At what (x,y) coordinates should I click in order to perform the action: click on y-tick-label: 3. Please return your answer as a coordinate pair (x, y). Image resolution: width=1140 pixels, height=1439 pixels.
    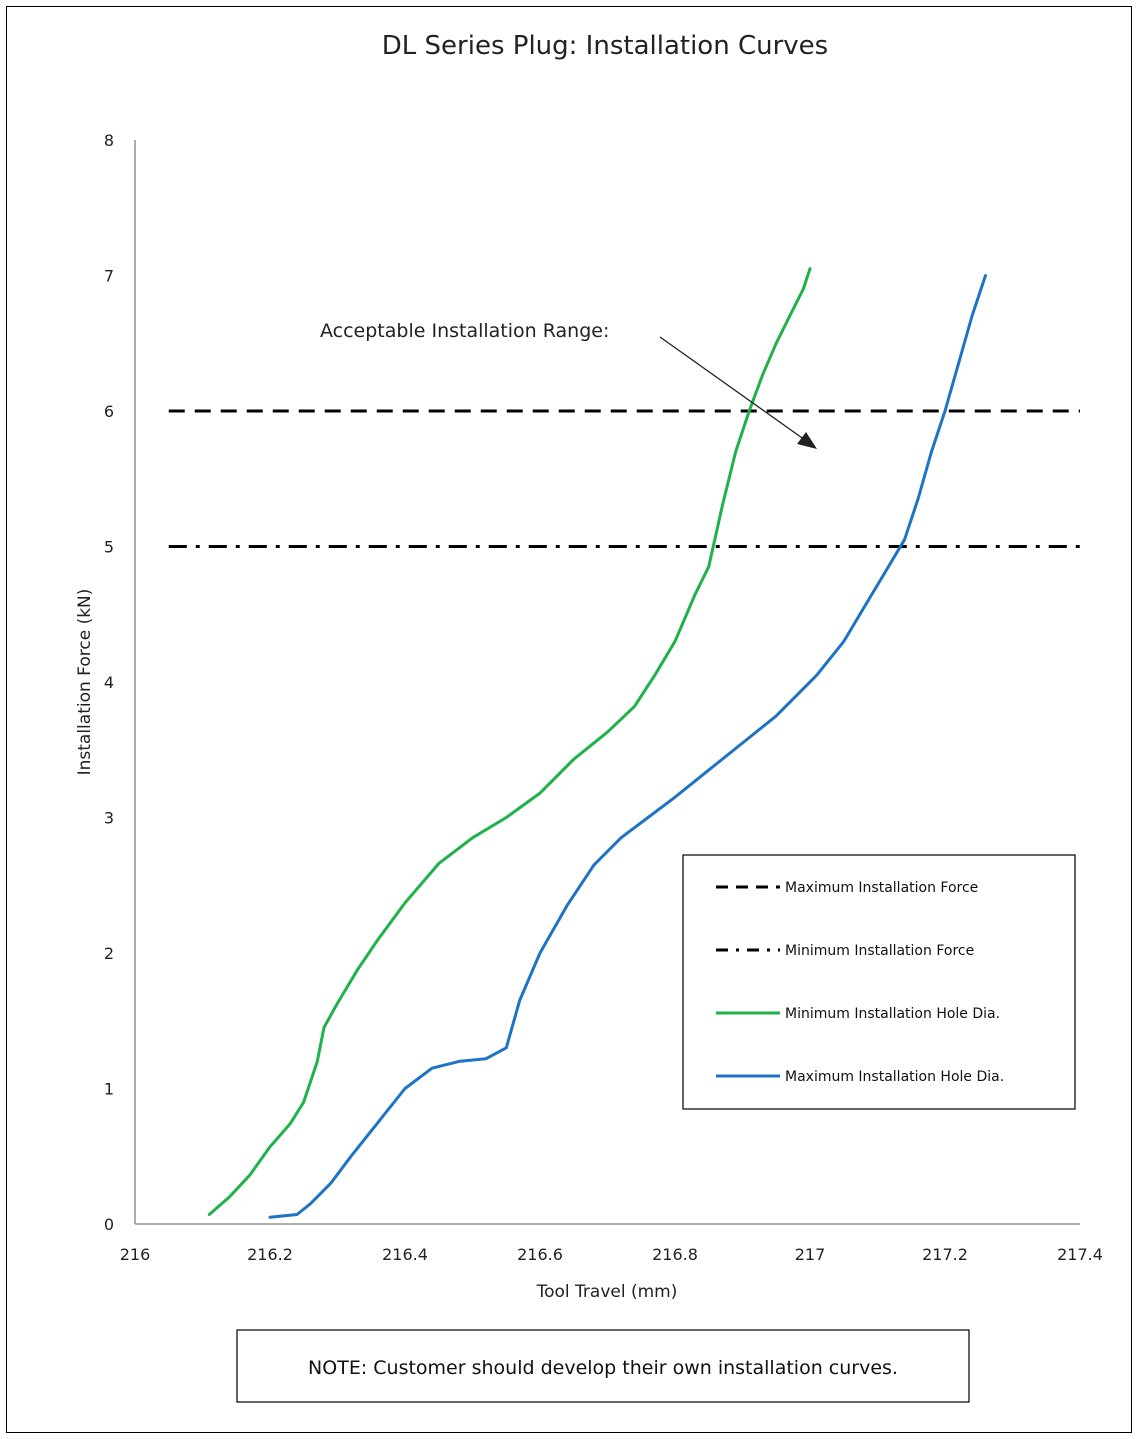
    Looking at the image, I should click on (109, 818).